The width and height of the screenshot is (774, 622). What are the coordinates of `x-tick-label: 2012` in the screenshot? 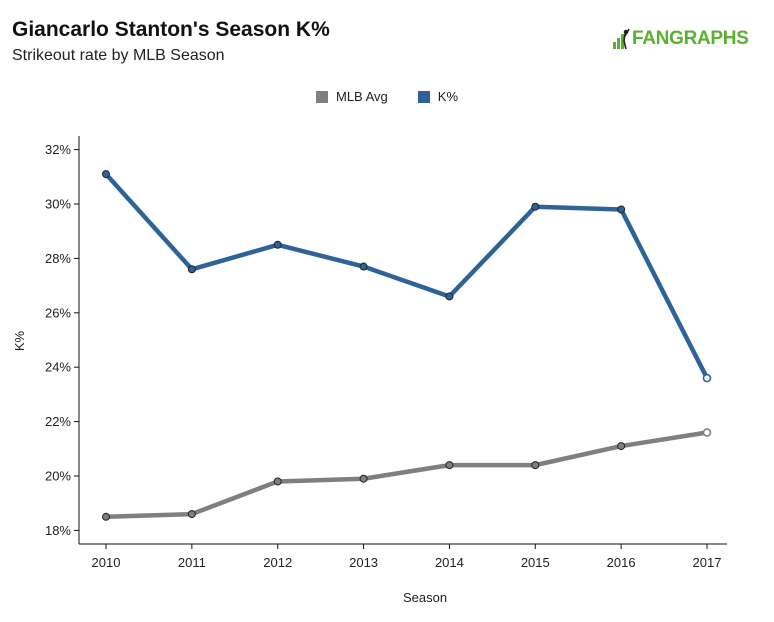 It's located at (277, 562).